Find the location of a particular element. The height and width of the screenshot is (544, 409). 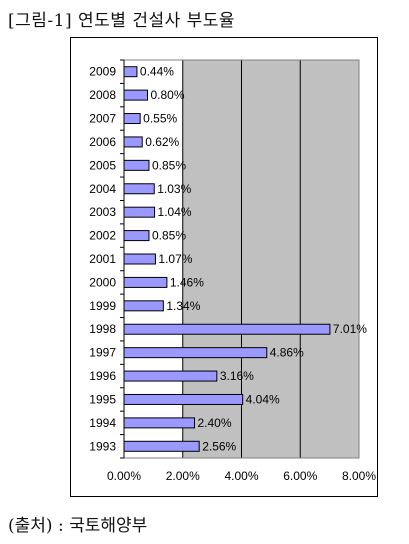

category-label-1997: 1997 is located at coordinates (102, 353).